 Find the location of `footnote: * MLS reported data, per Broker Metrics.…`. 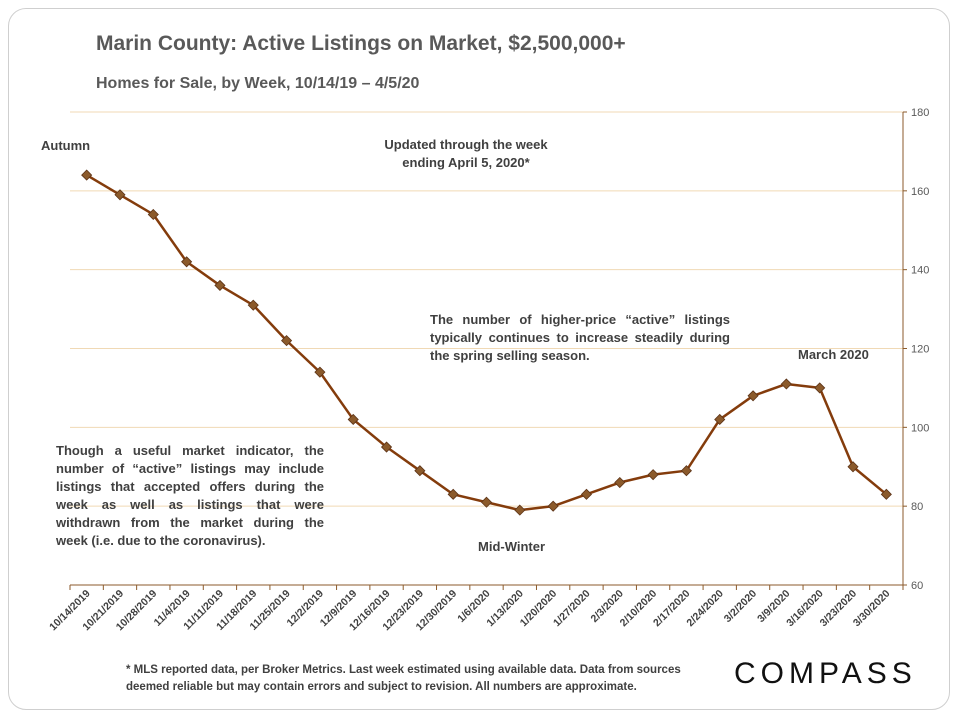

footnote: * MLS reported data, per Broker Metrics.… is located at coordinates (403, 678).